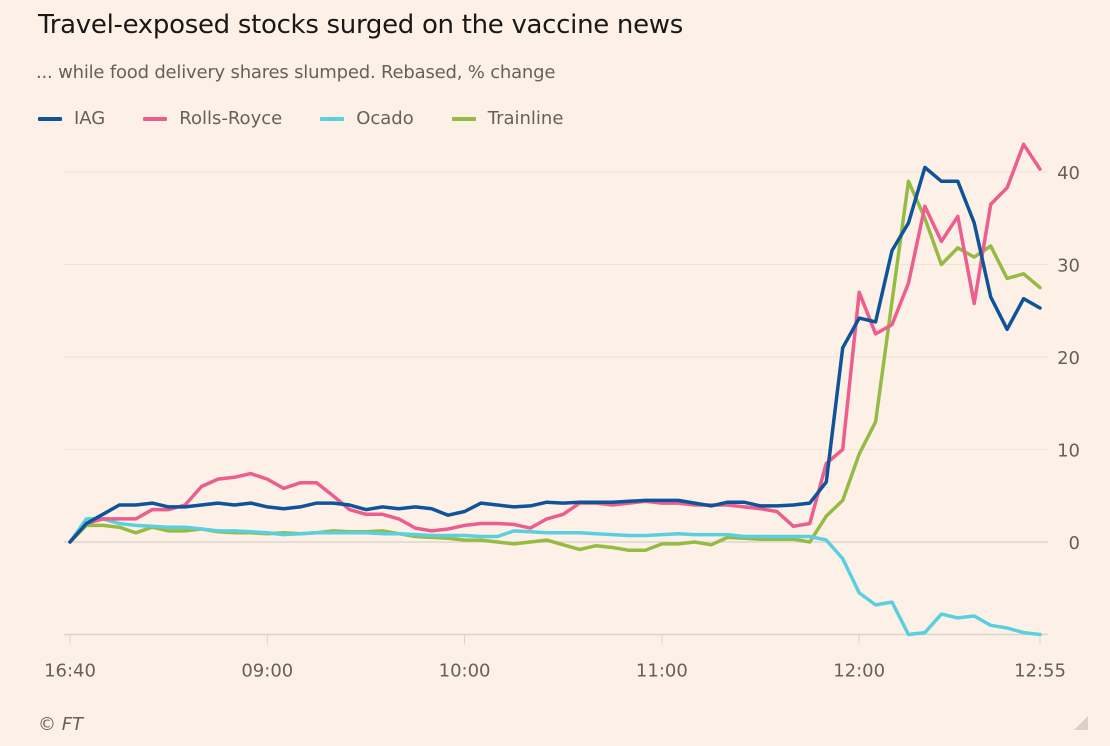 This screenshot has height=746, width=1110. Describe the element at coordinates (1040, 671) in the screenshot. I see `x-tick-label: 12:55` at that location.